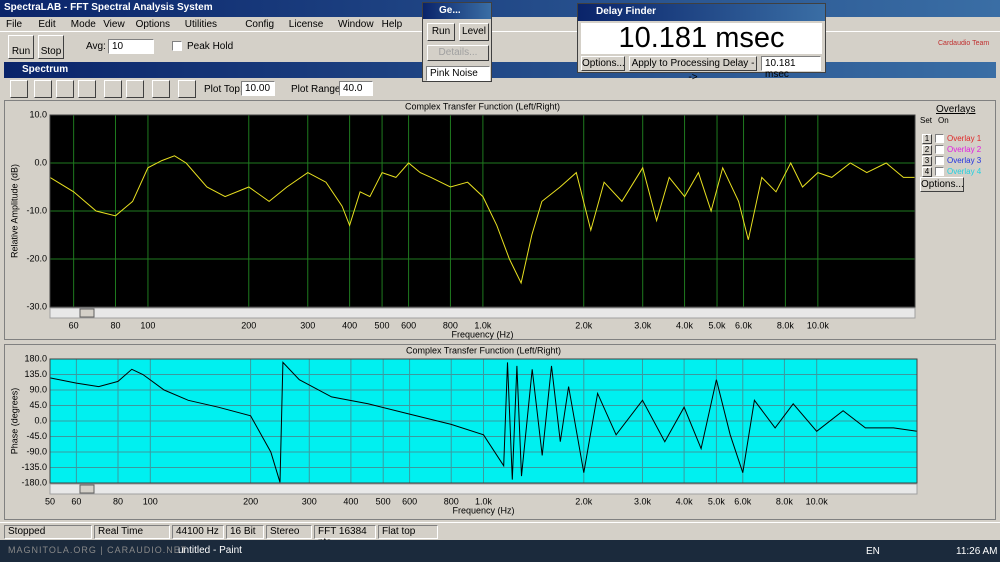  Describe the element at coordinates (258, 88) in the screenshot. I see `plot-top-input: 10.00` at that location.